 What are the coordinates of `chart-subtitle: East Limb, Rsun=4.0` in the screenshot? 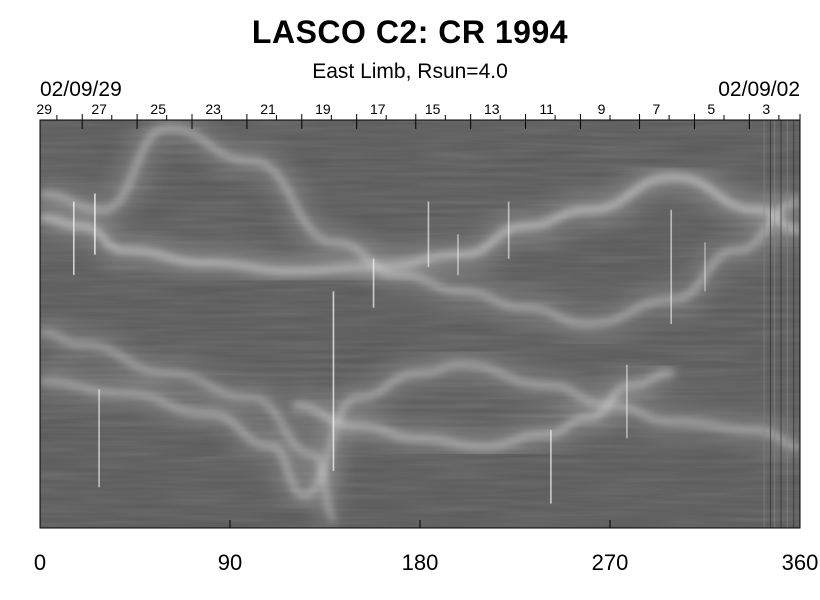 It's located at (410, 71).